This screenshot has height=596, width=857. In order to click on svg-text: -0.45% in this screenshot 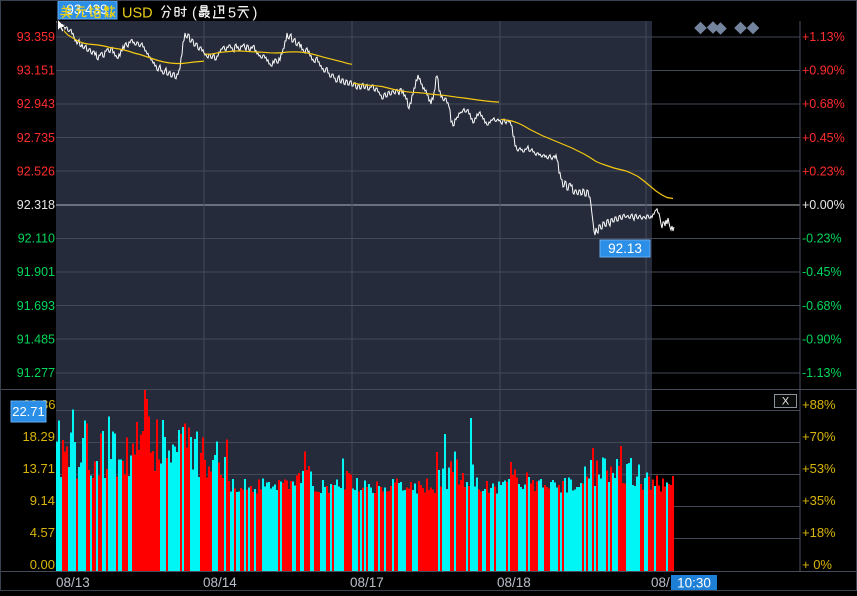, I will do `click(822, 272)`.